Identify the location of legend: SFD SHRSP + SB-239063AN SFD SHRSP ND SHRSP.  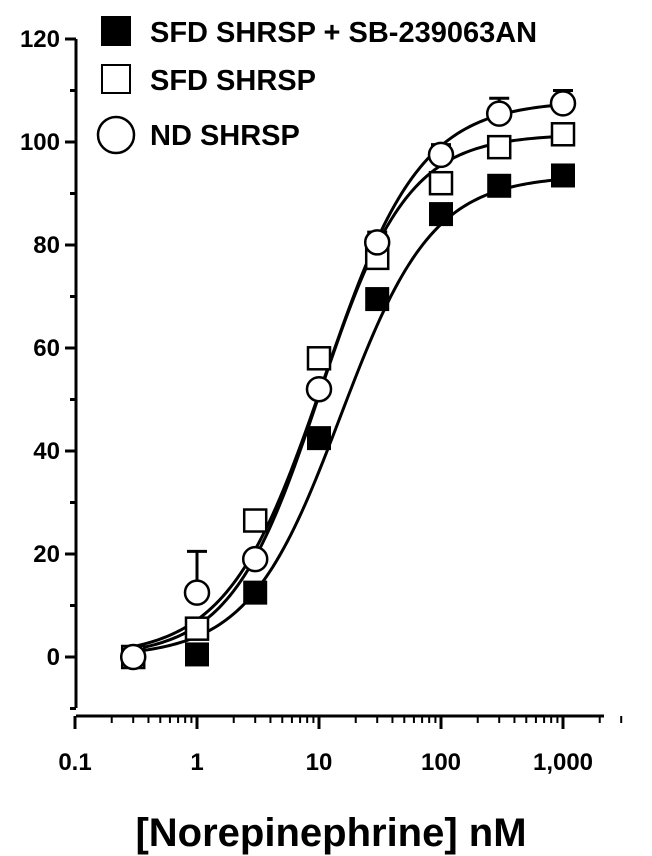
(316, 85).